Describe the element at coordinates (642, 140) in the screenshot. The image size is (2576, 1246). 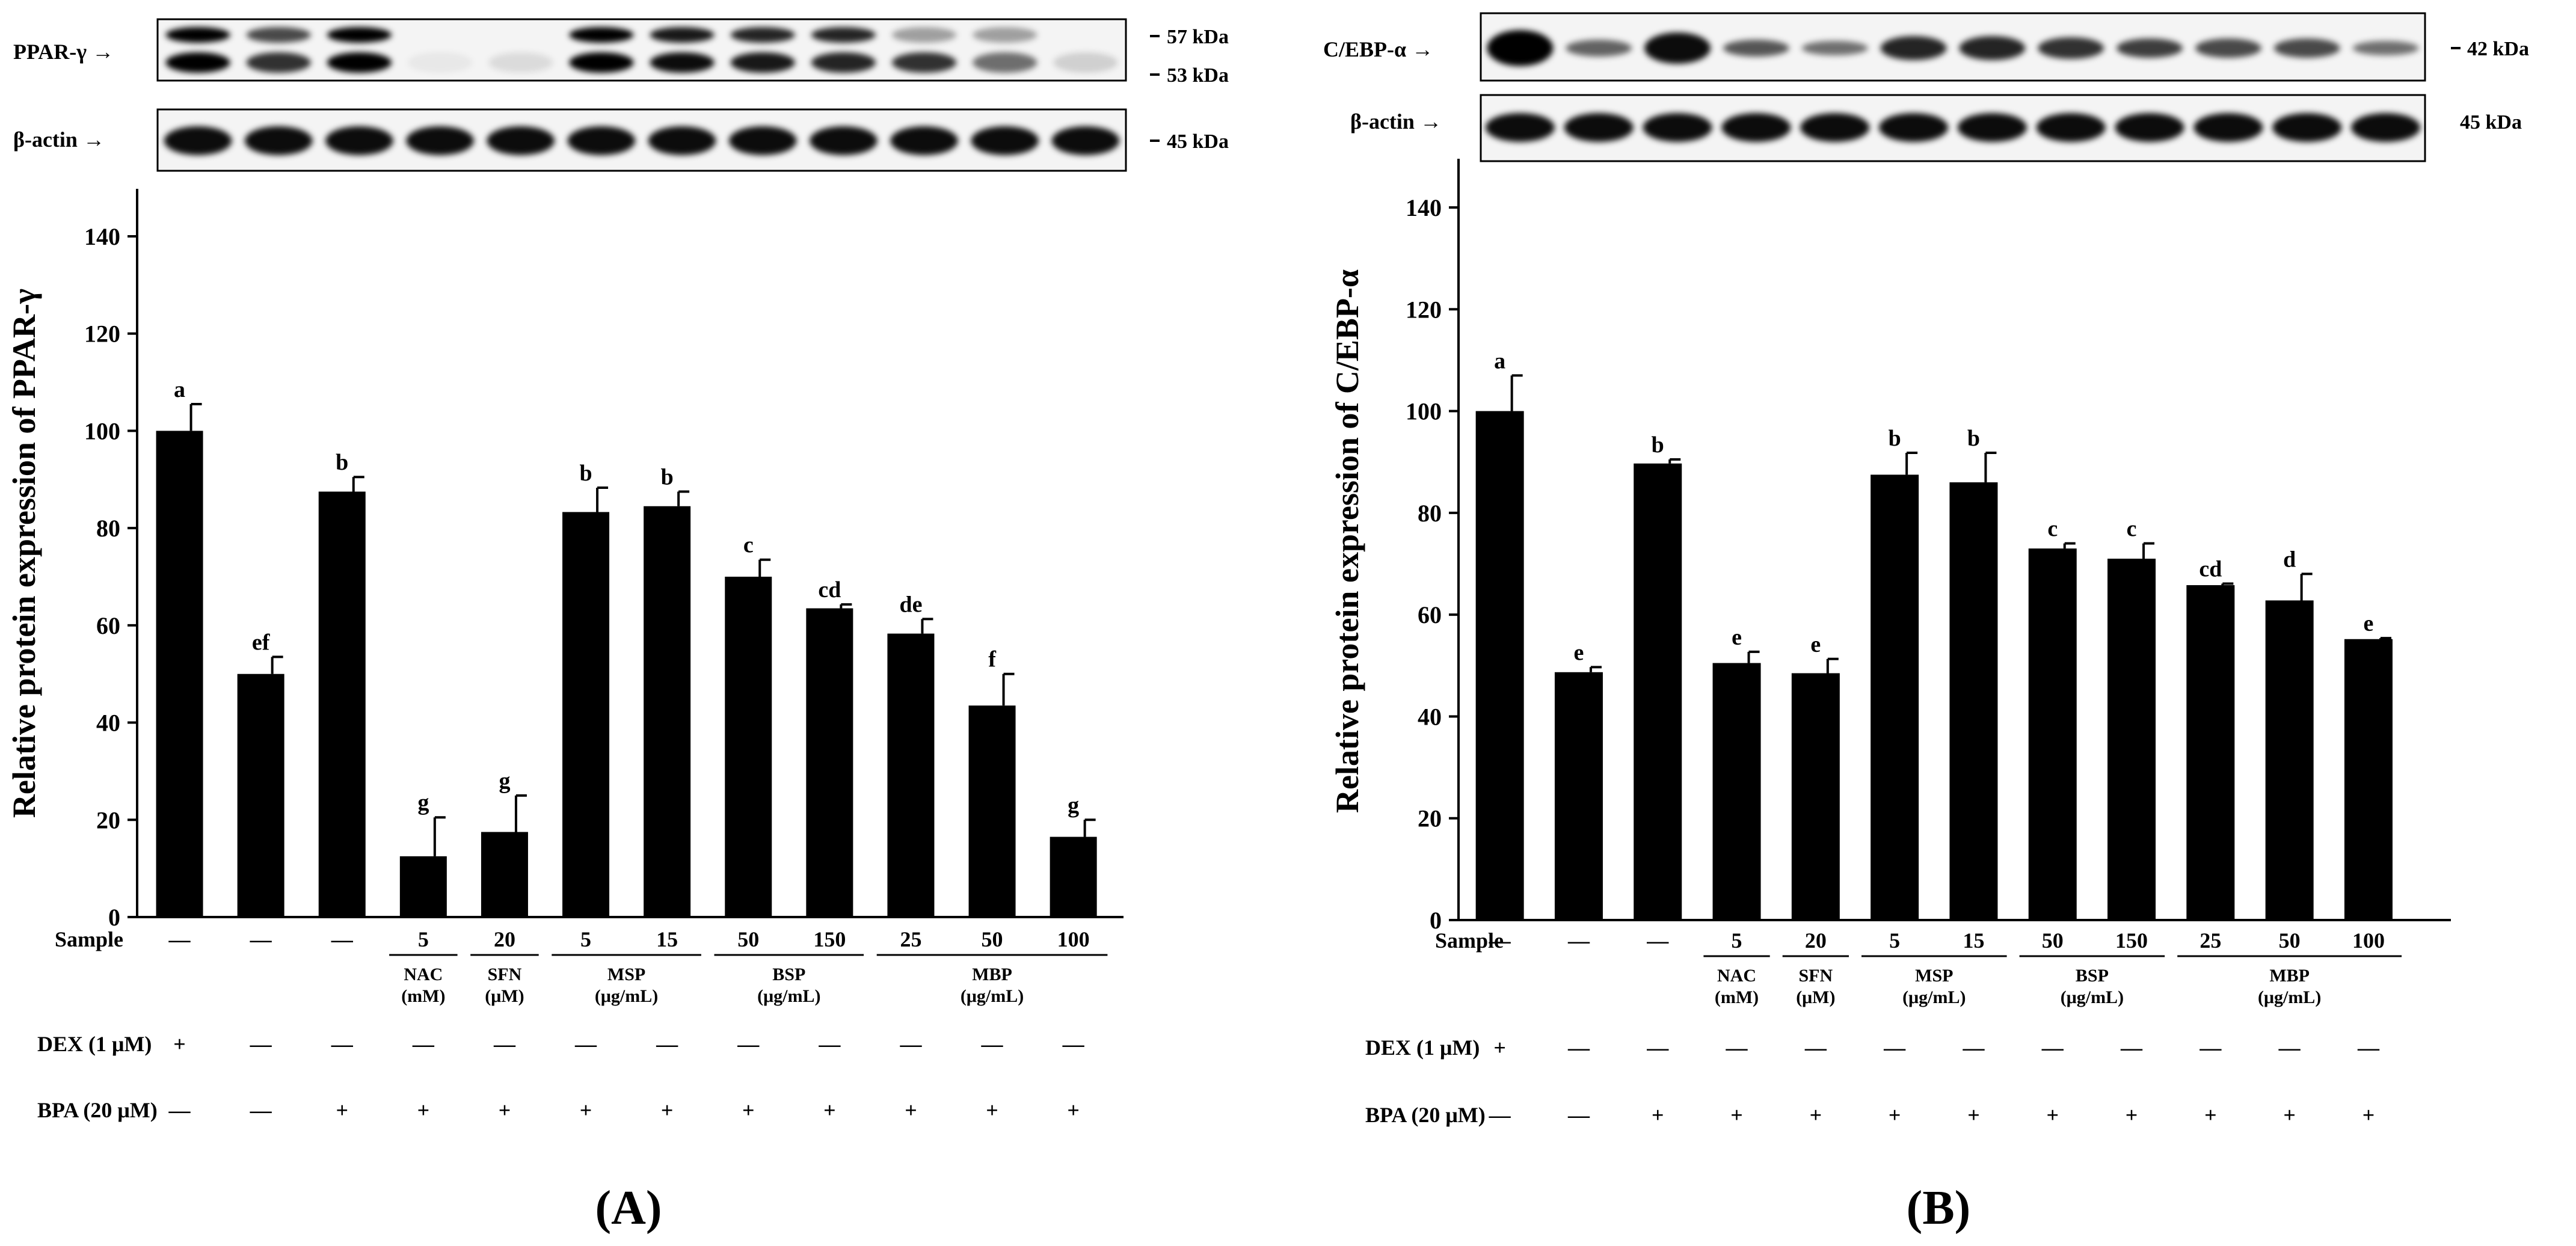
I see `actin-blot-frame` at that location.